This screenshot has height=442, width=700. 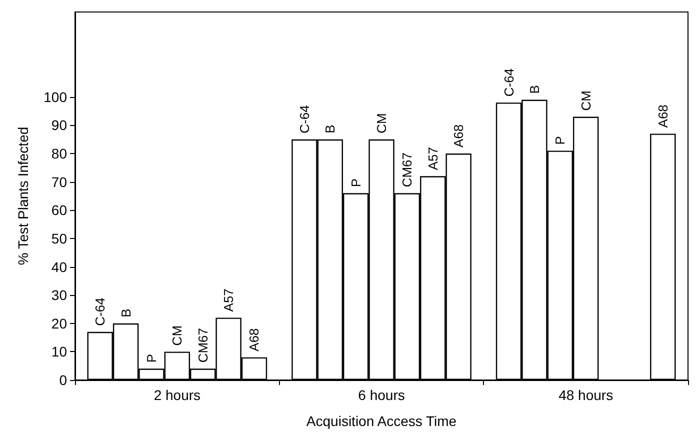 What do you see at coordinates (23, 196) in the screenshot?
I see `y-axis-title: % Test Plants Infected` at bounding box center [23, 196].